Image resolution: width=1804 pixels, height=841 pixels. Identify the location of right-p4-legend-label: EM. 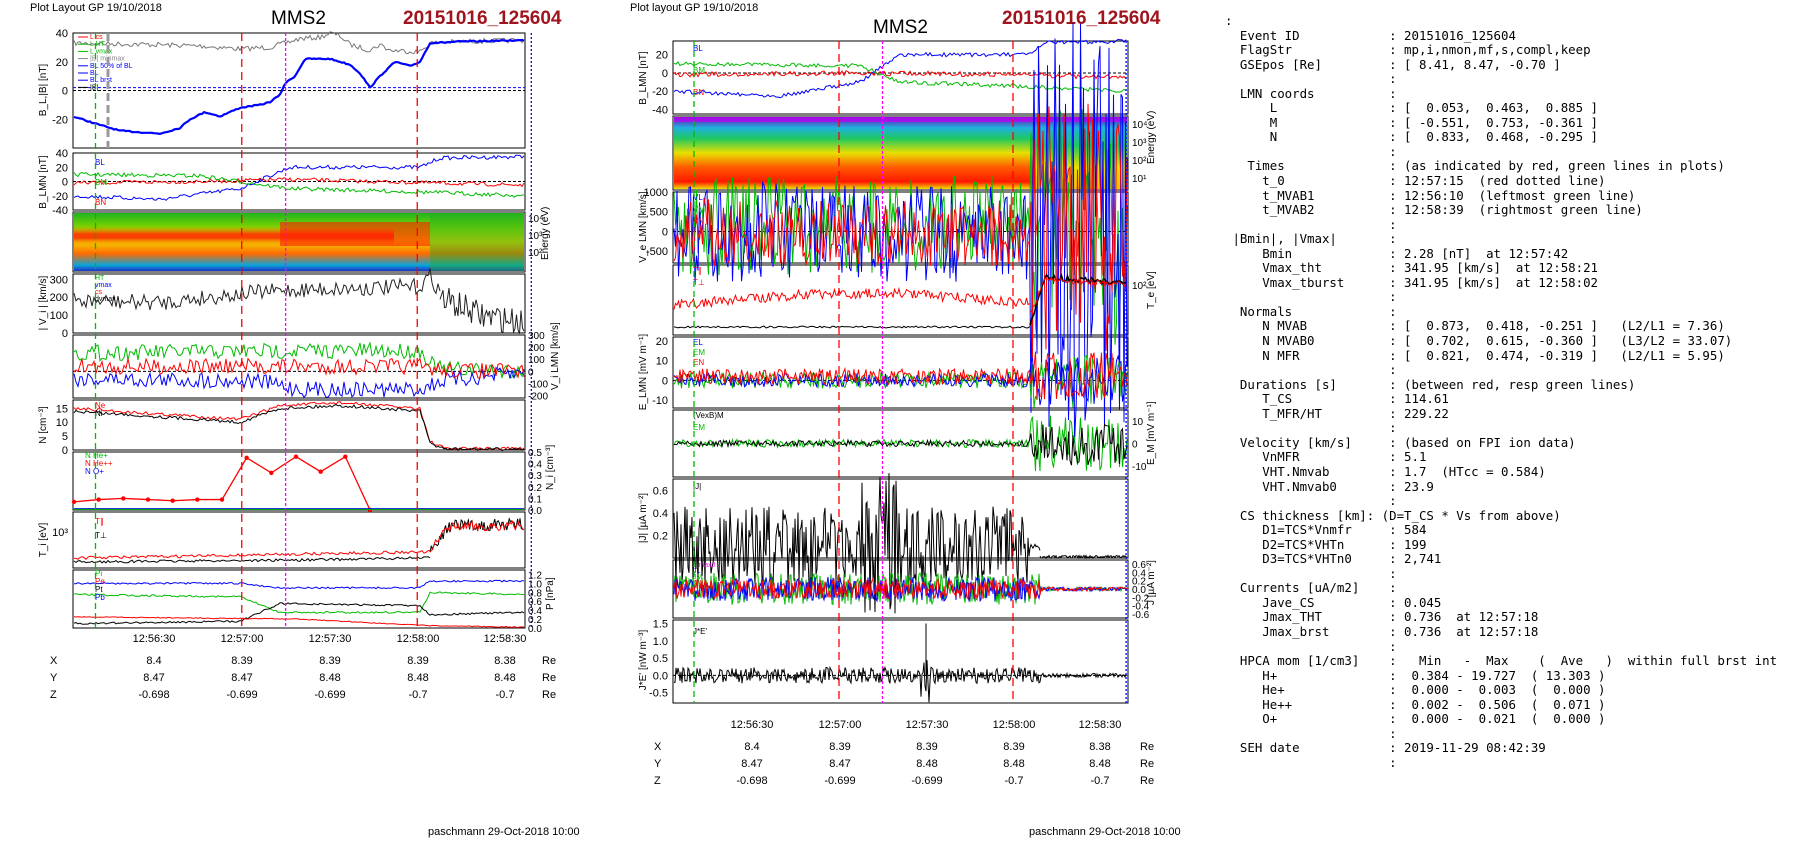
(699, 352).